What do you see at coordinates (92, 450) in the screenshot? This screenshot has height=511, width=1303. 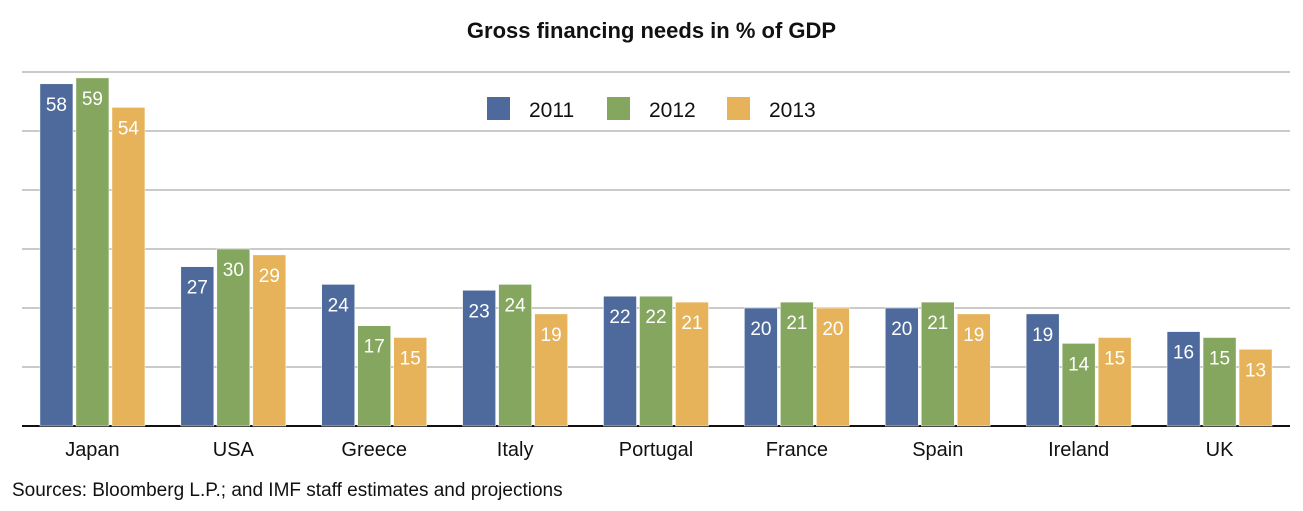 I see `category-label: Japan` at bounding box center [92, 450].